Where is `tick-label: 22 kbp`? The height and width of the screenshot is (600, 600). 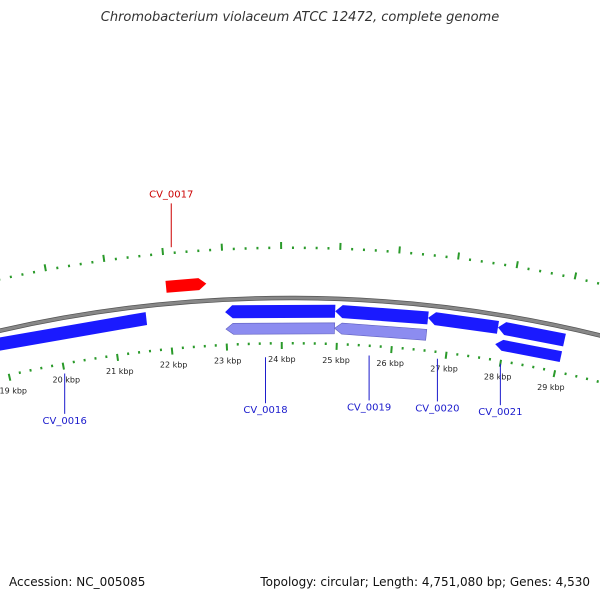 tick-label: 22 kbp is located at coordinates (174, 364).